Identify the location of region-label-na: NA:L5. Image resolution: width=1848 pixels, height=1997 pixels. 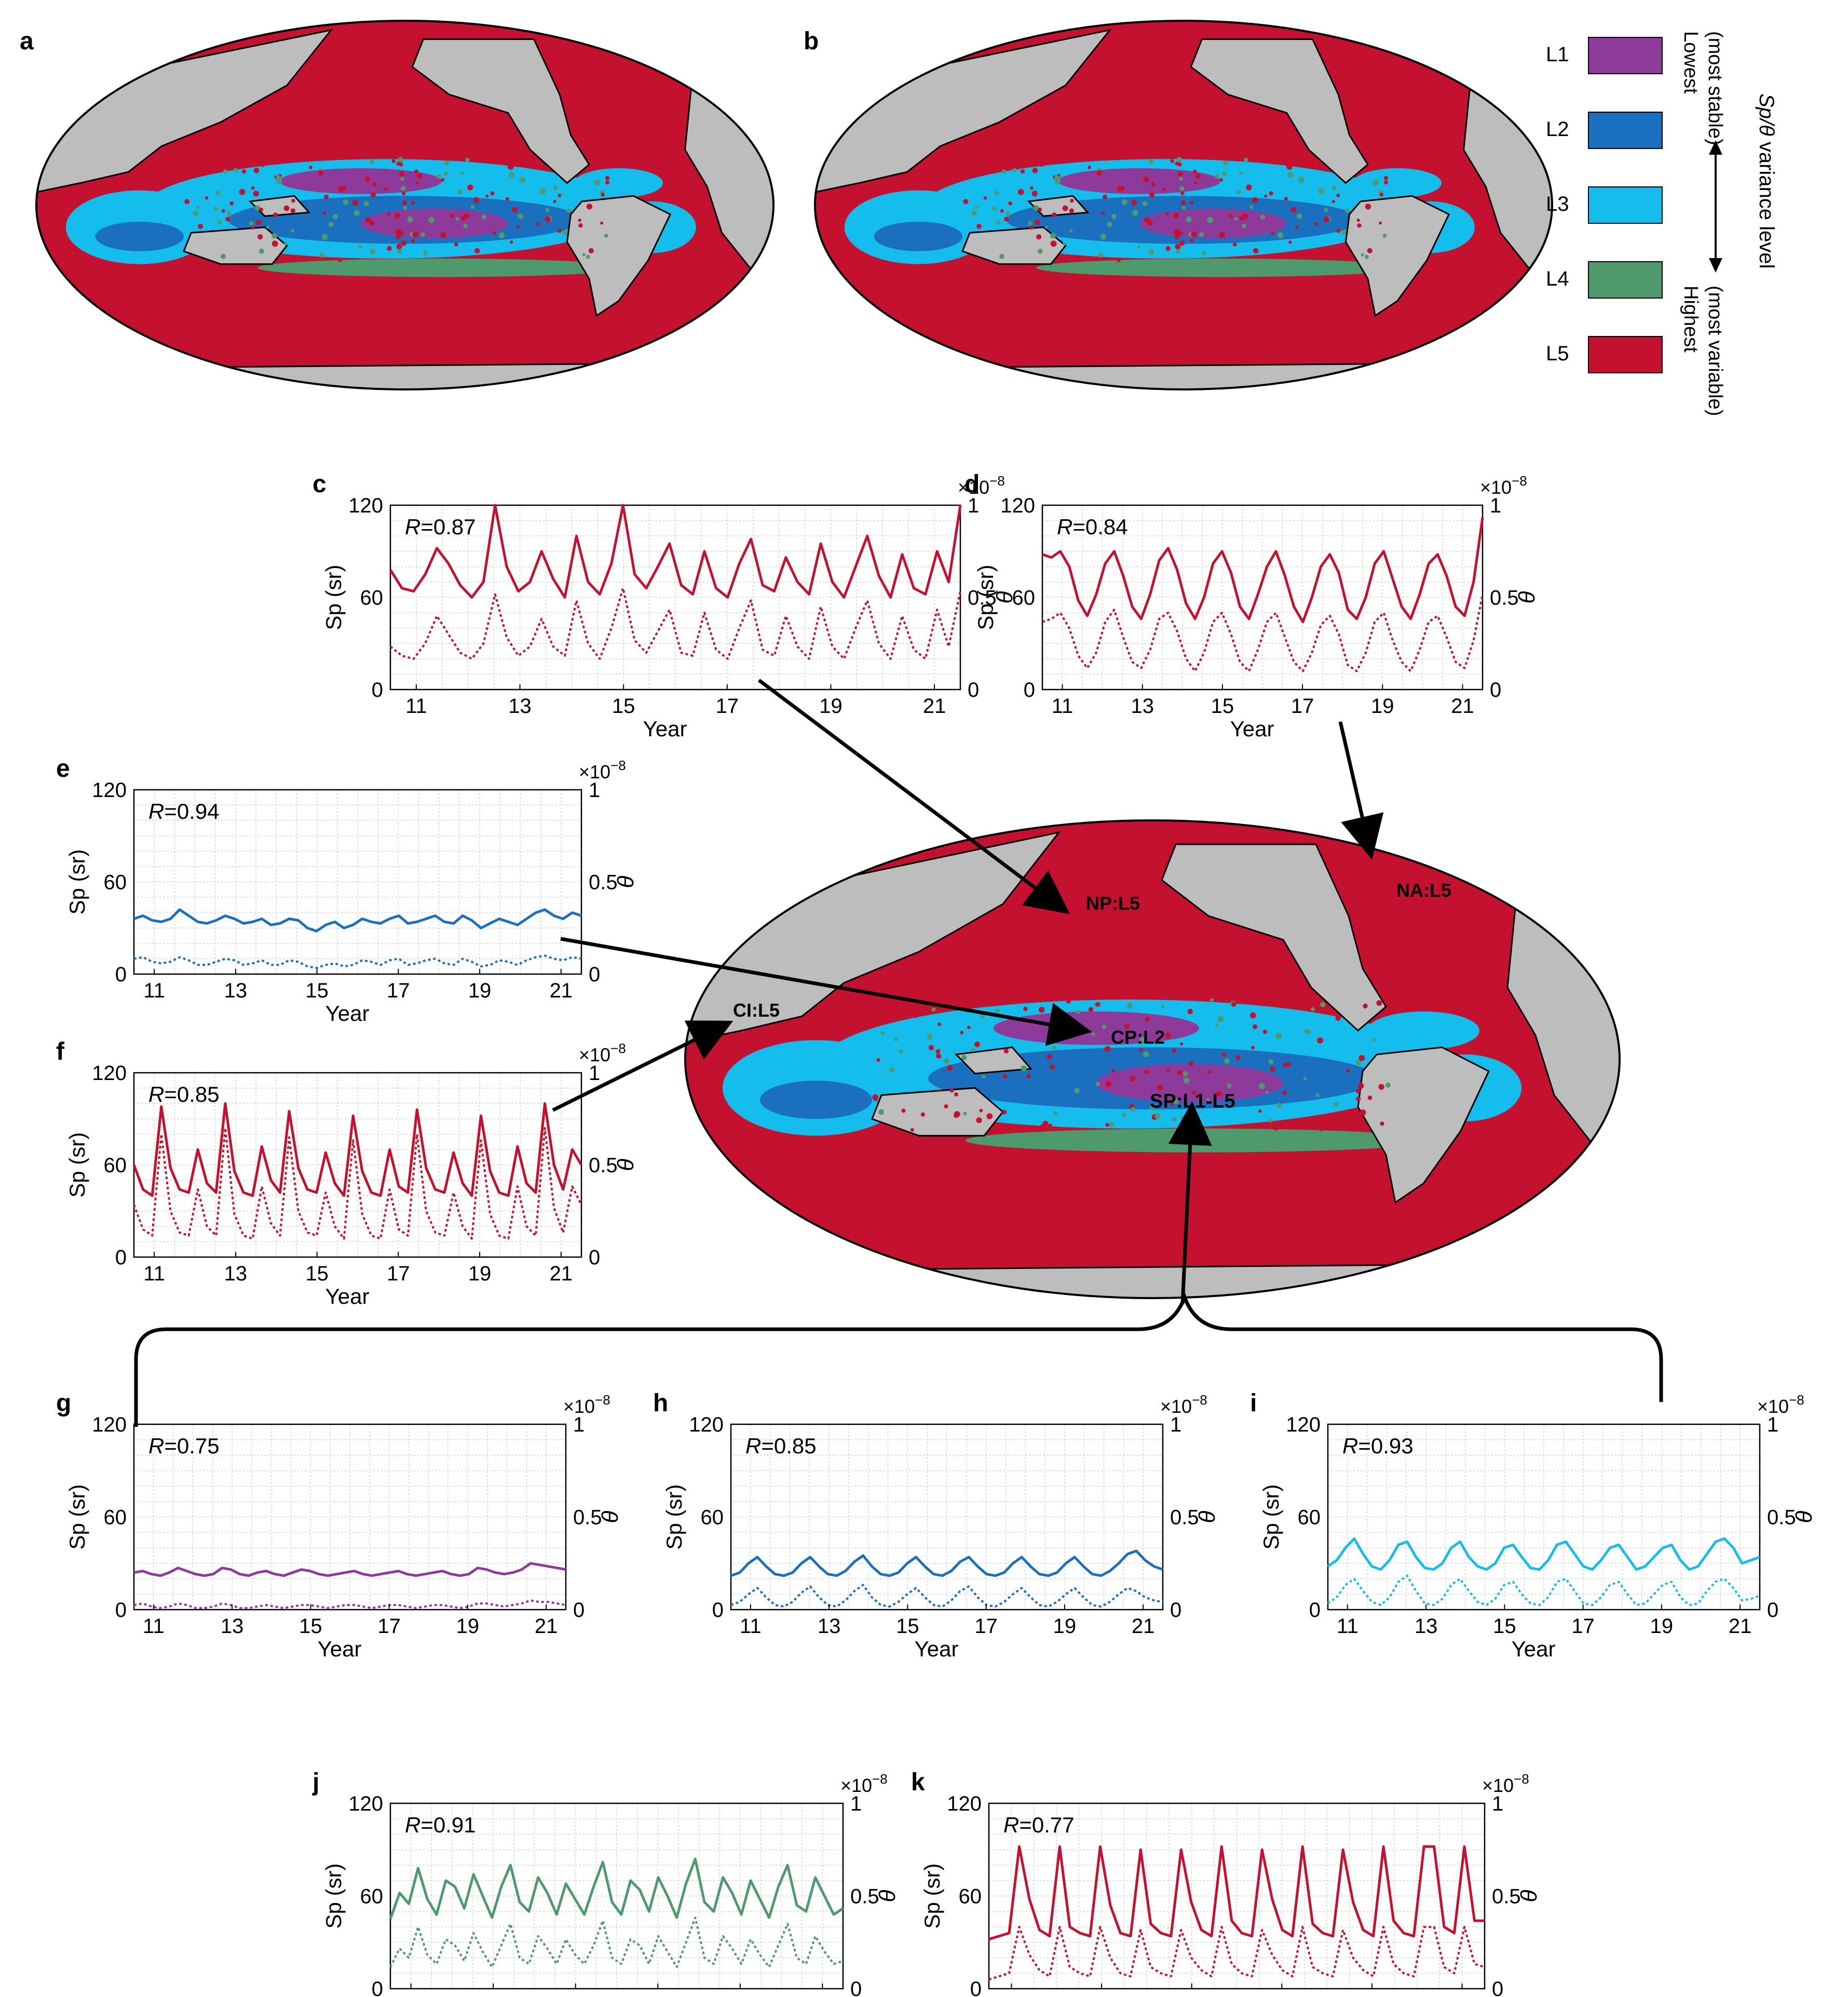
(1423, 891).